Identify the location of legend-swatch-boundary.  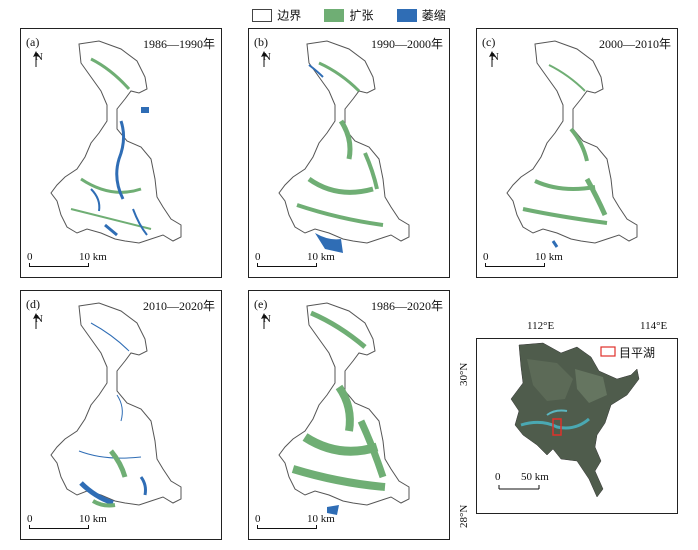
(262, 15).